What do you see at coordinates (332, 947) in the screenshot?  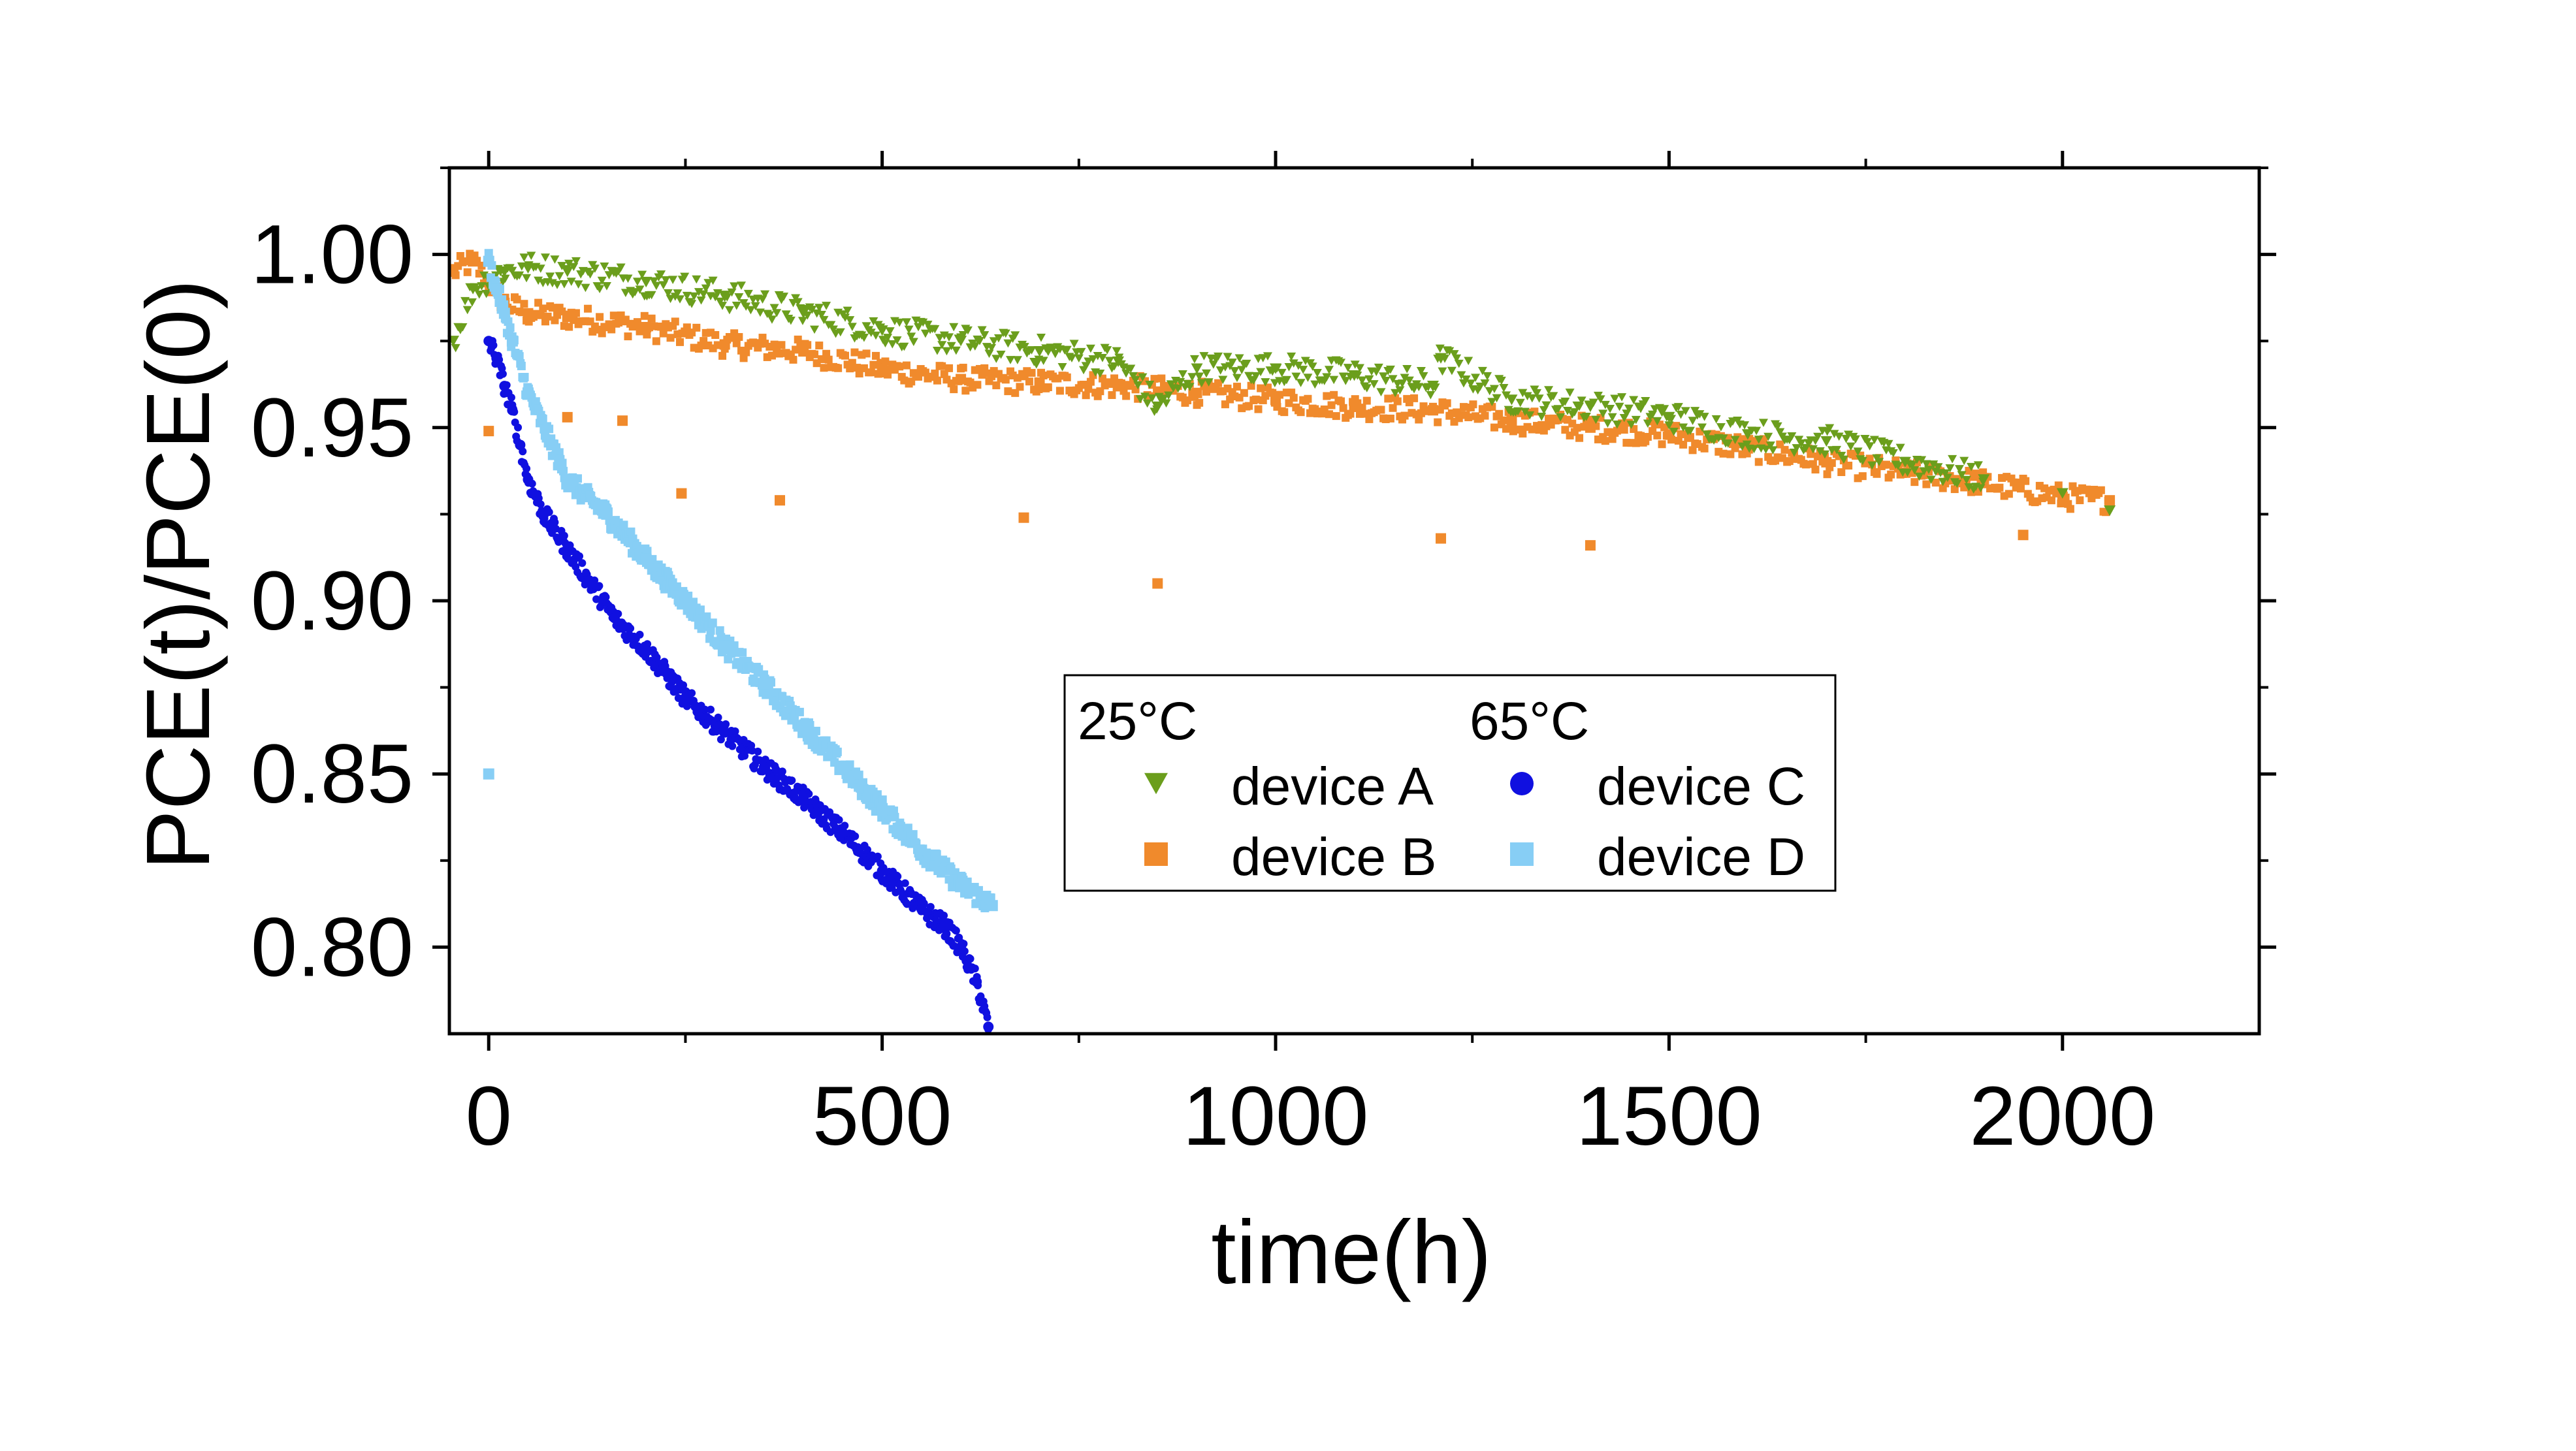 I see `y-tick-label: 0.80` at bounding box center [332, 947].